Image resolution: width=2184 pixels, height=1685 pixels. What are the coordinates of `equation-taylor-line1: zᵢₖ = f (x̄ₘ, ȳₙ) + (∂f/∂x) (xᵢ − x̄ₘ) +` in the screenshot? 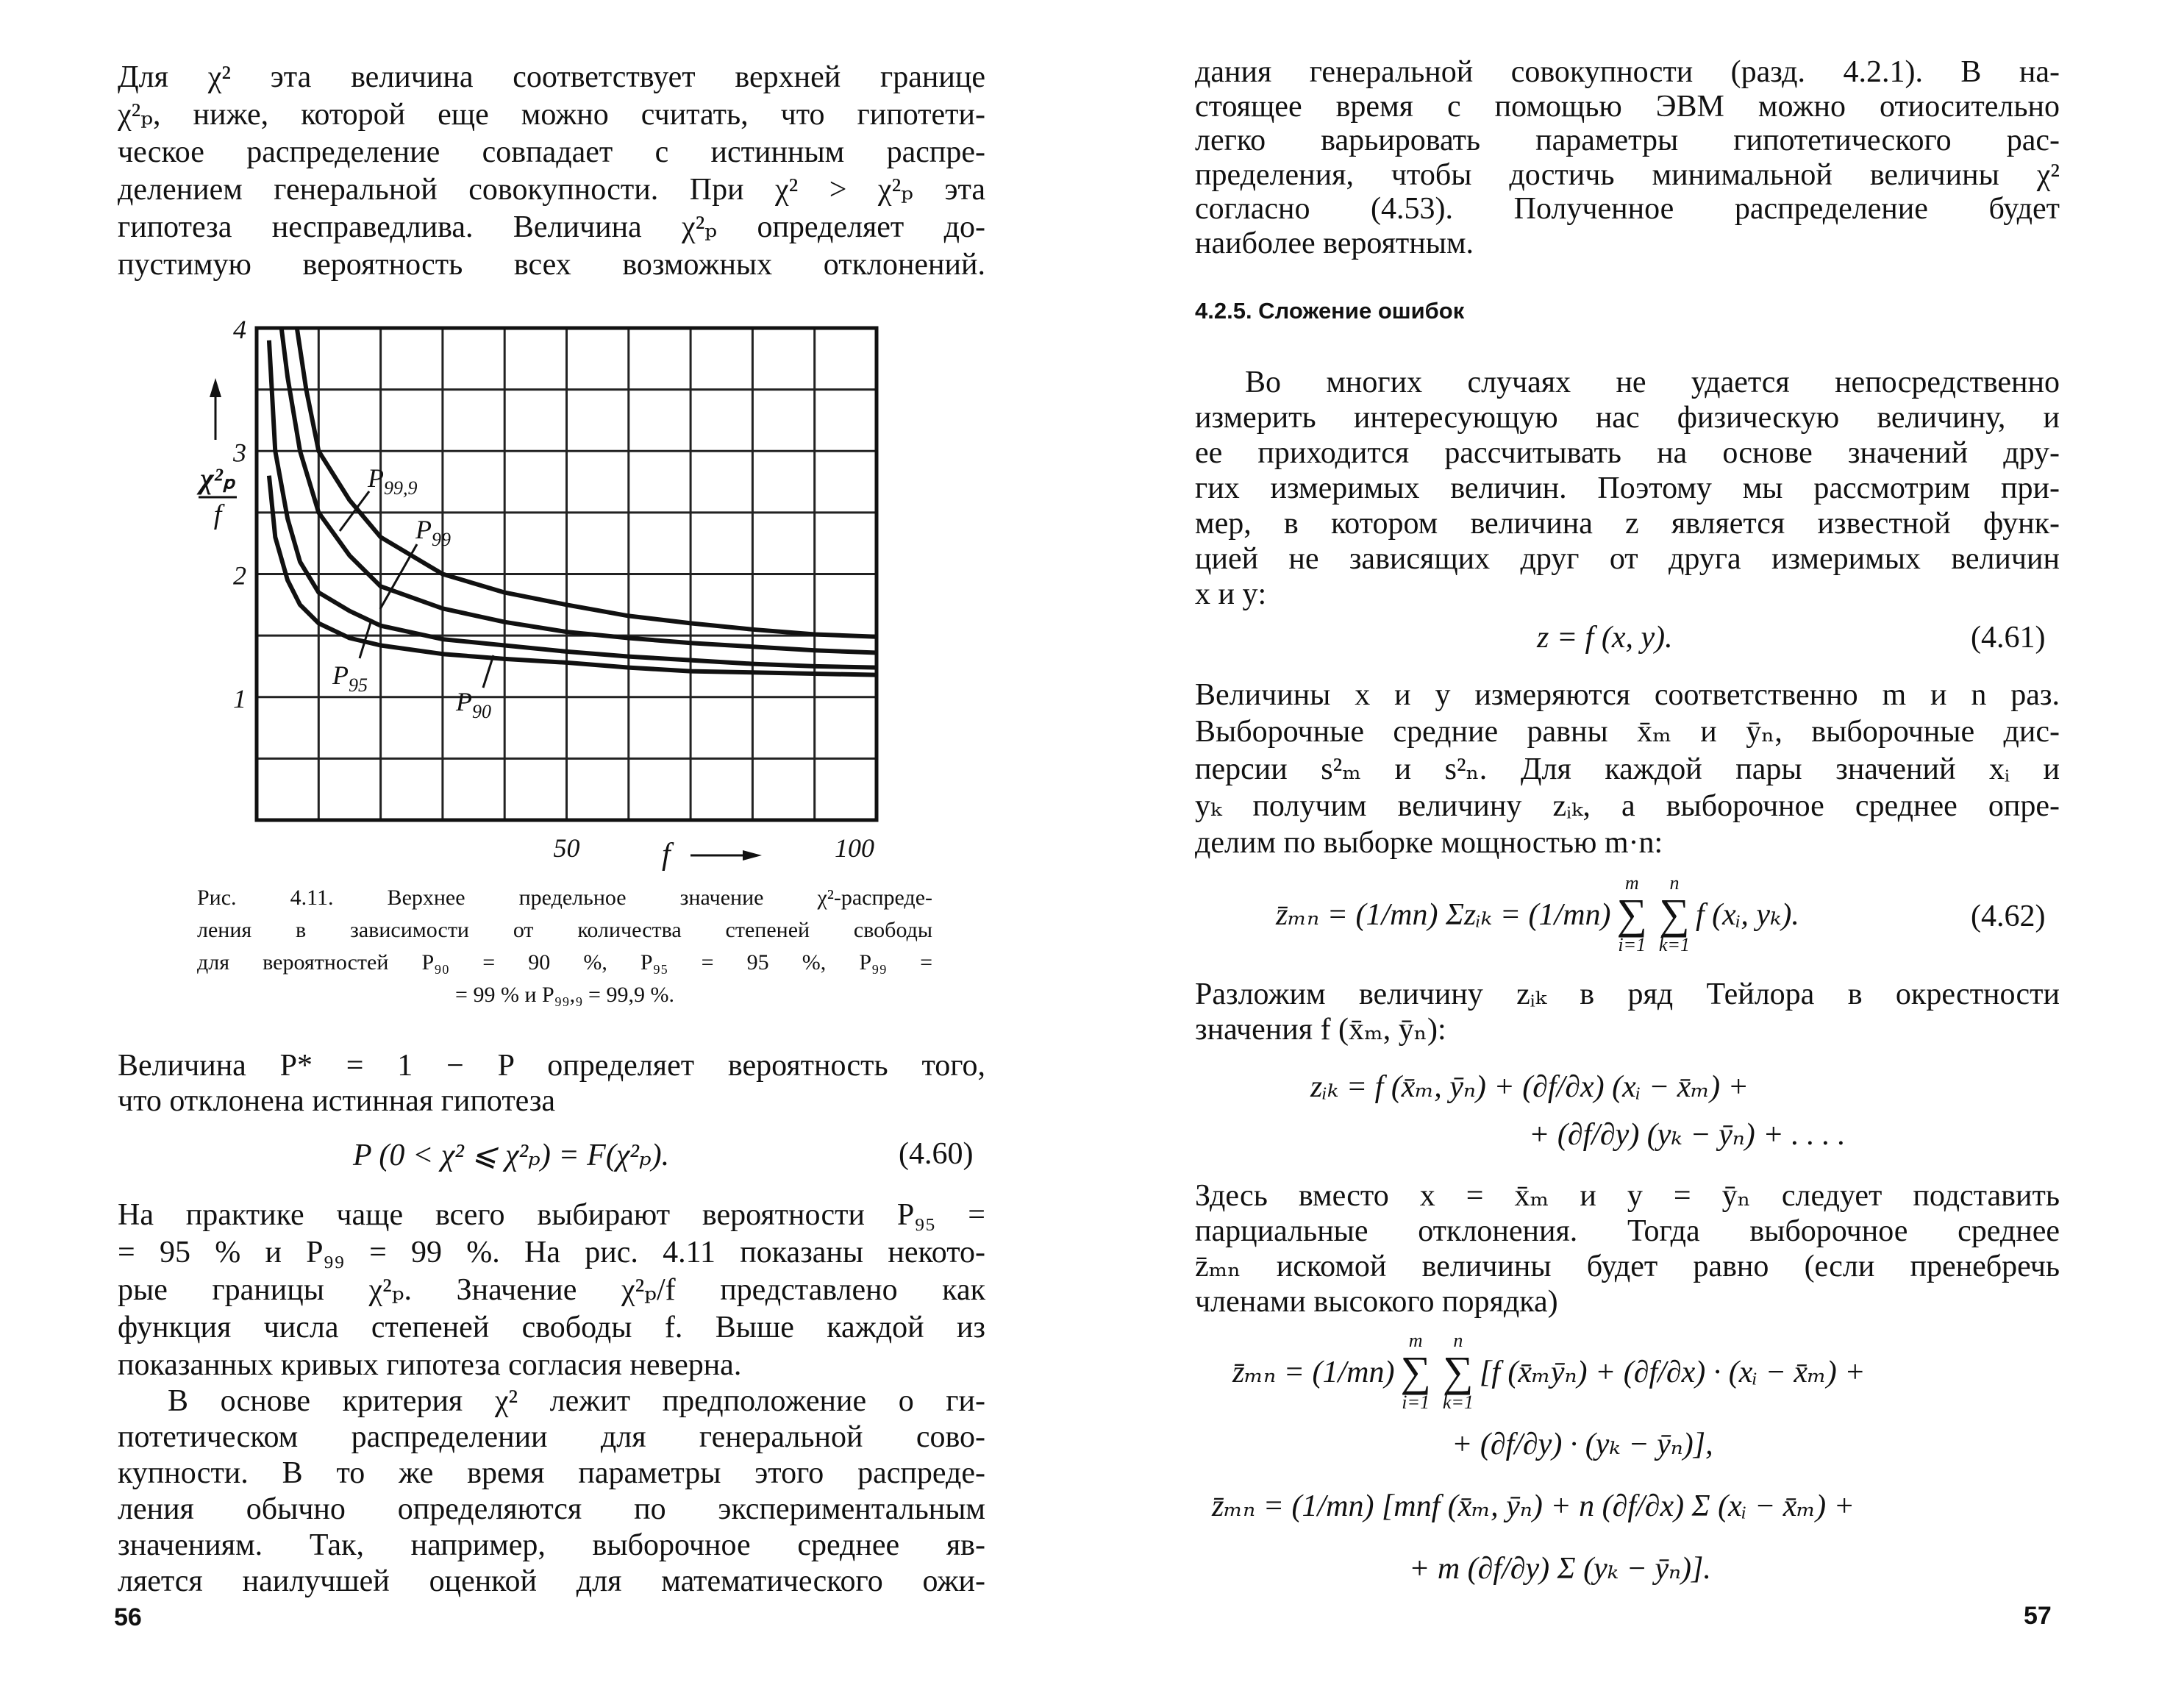 It's located at (1529, 1086).